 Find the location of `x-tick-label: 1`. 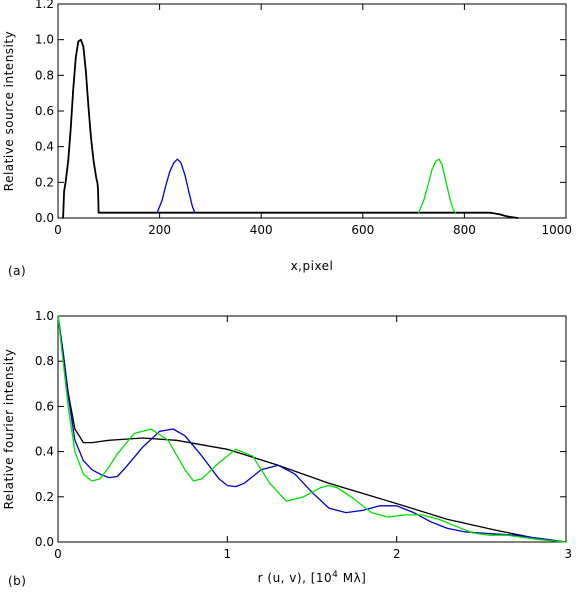

x-tick-label: 1 is located at coordinates (228, 554).